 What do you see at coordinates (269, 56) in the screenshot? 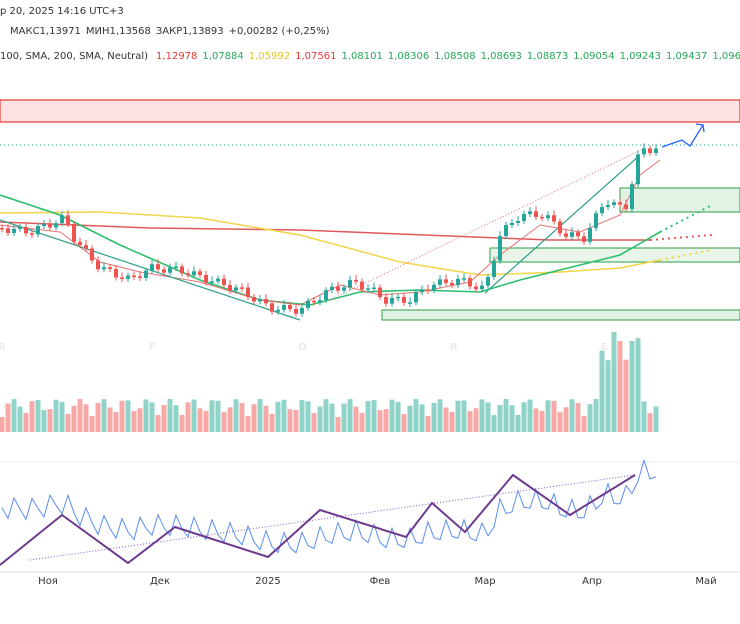
I see `indicator-value: 1,05992` at bounding box center [269, 56].